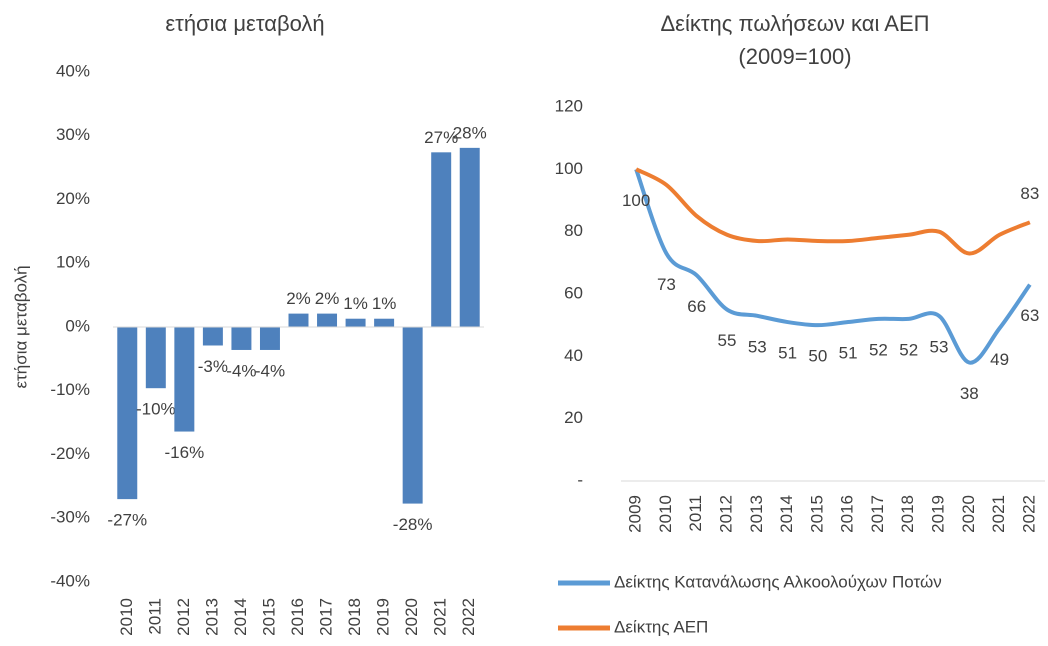 The height and width of the screenshot is (646, 1048). I want to click on legend-label: Δείκτης Κατανάλωσης Αλκοολούχων Ποτών, so click(778, 581).